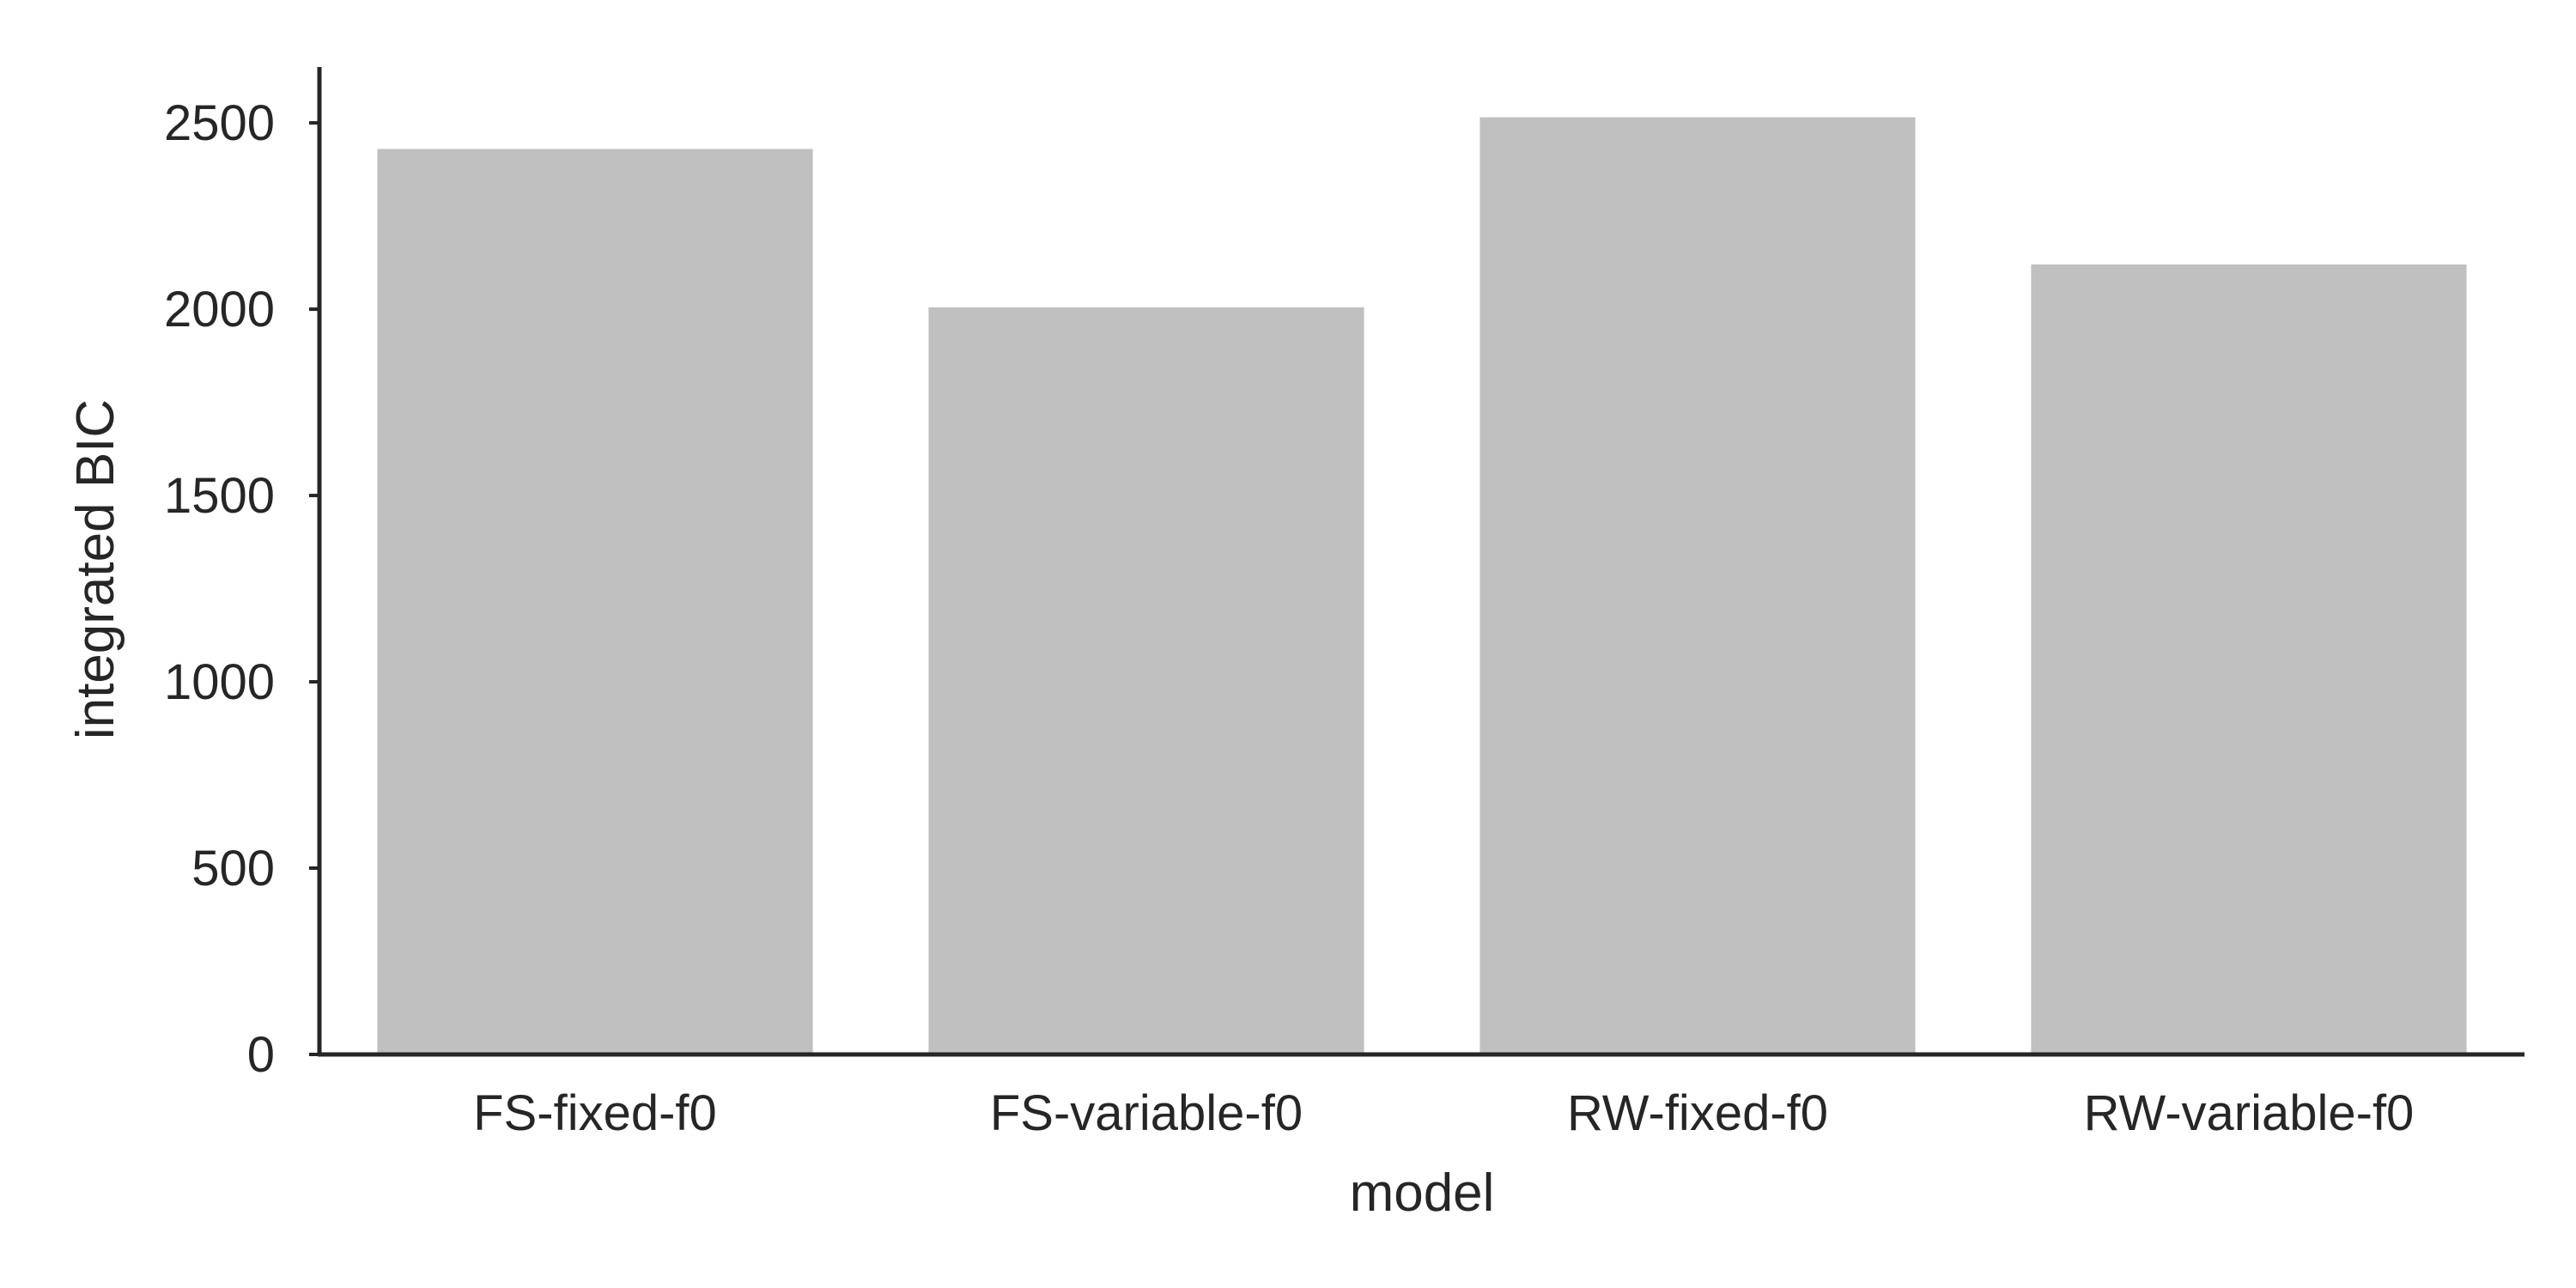 This screenshot has height=1288, width=2576. I want to click on x-tick-label: RW-variable-f0, so click(2250, 1113).